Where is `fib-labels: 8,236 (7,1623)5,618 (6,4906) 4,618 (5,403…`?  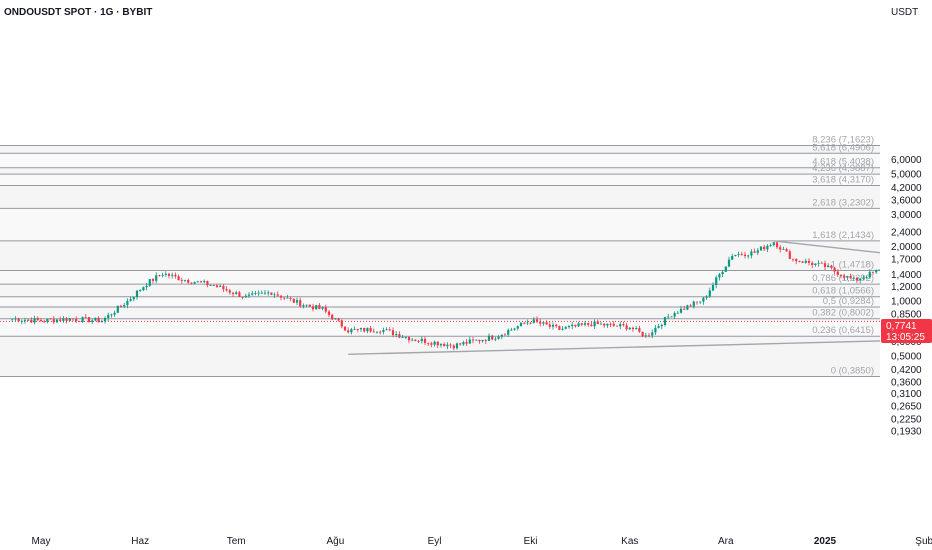 fib-labels: 8,236 (7,1623)5,618 (6,4906) 4,618 (5,403… is located at coordinates (843, 255).